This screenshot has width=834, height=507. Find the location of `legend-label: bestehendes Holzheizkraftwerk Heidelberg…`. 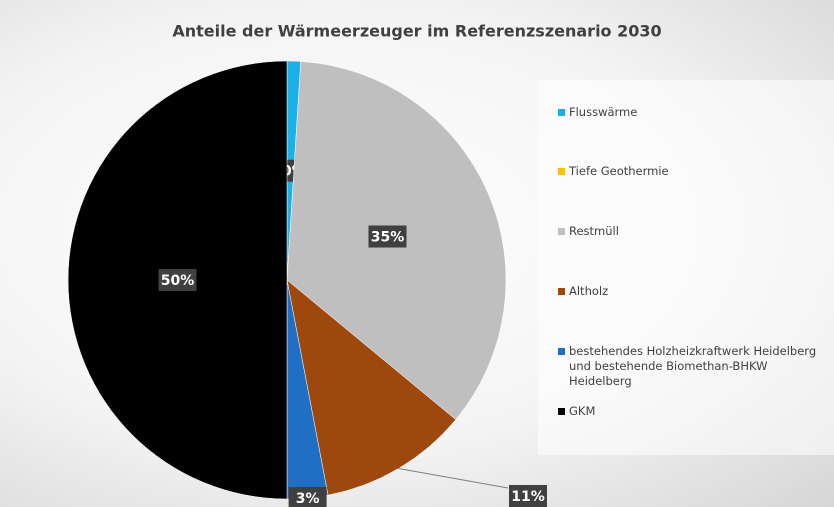

legend-label: bestehendes Holzheizkraftwerk Heidelberg… is located at coordinates (693, 366).